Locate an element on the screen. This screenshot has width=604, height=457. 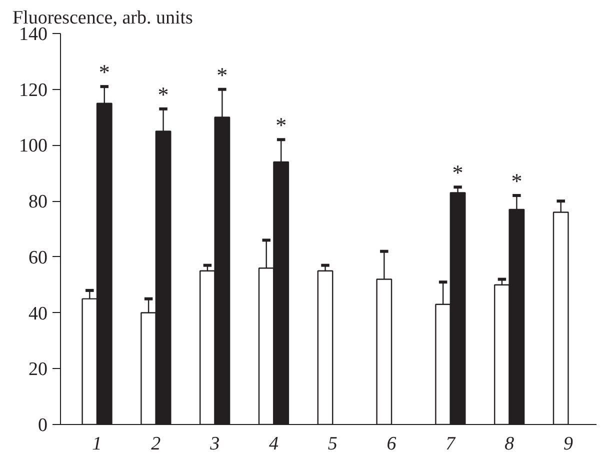
y-tick-label: 0 is located at coordinates (43, 425).